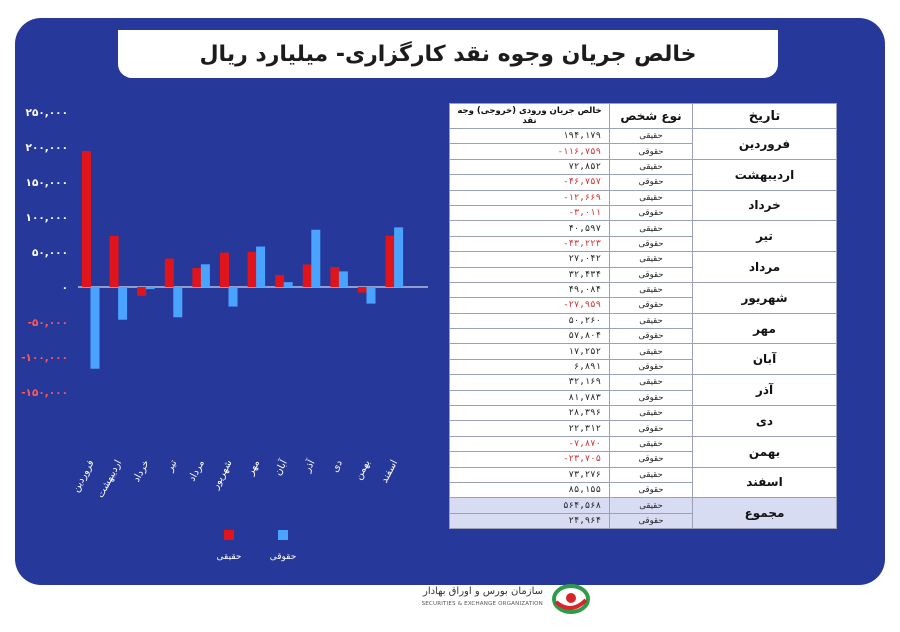 Image resolution: width=900 pixels, height=632 pixels. I want to click on x-tick-label: دی, so click(337, 466).